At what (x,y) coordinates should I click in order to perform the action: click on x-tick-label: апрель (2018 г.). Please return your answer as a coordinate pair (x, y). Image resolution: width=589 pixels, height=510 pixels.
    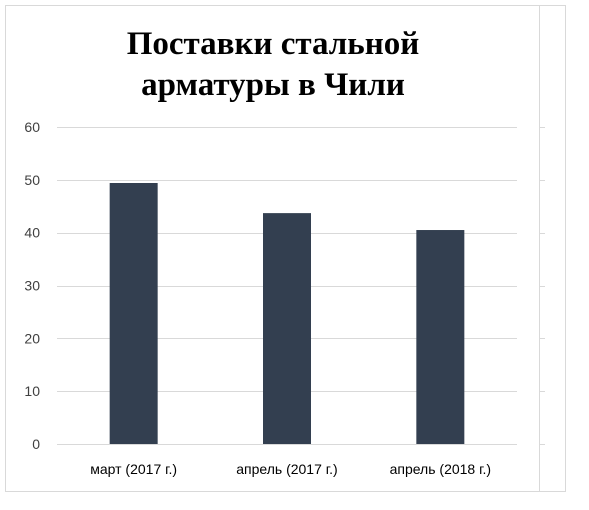
    Looking at the image, I should click on (440, 469).